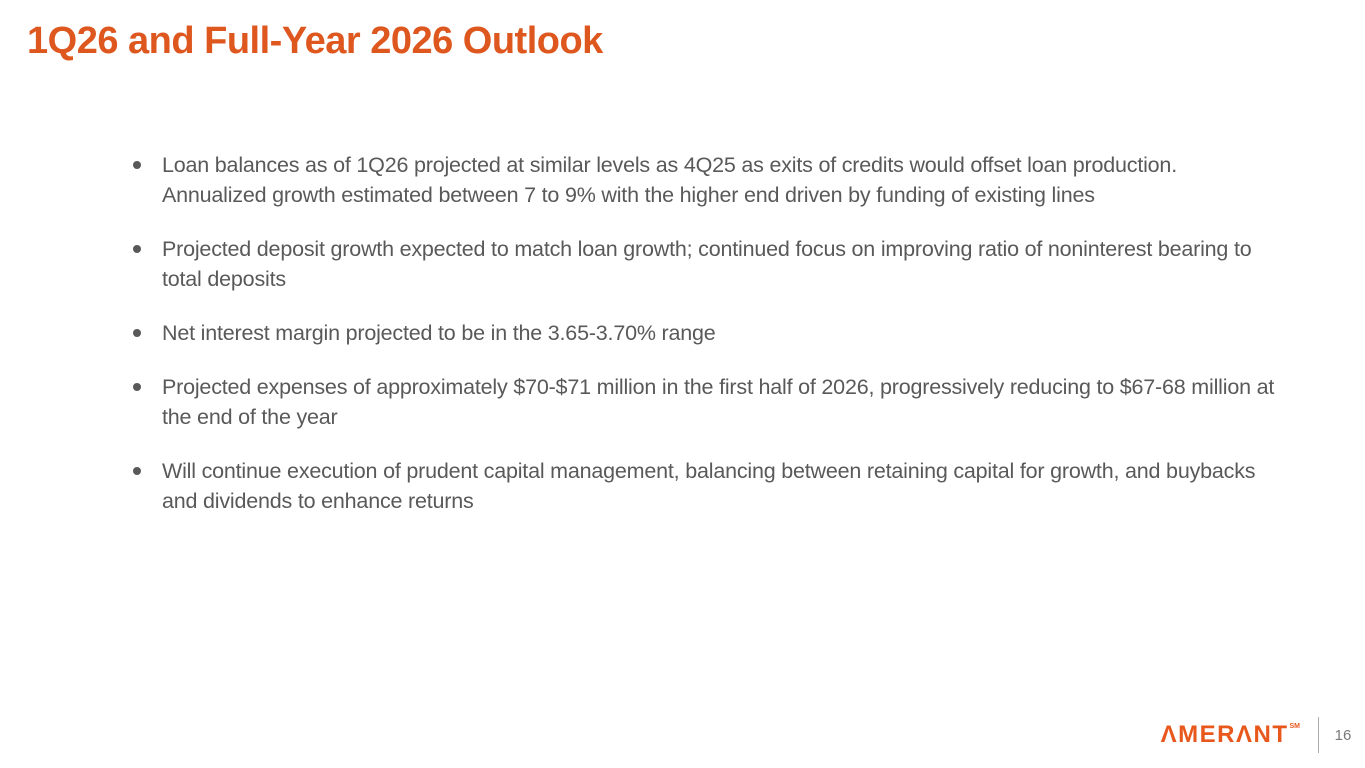  What do you see at coordinates (315, 41) in the screenshot?
I see `slide-title: 1Q26 and Full-Year 2026 Outlook` at bounding box center [315, 41].